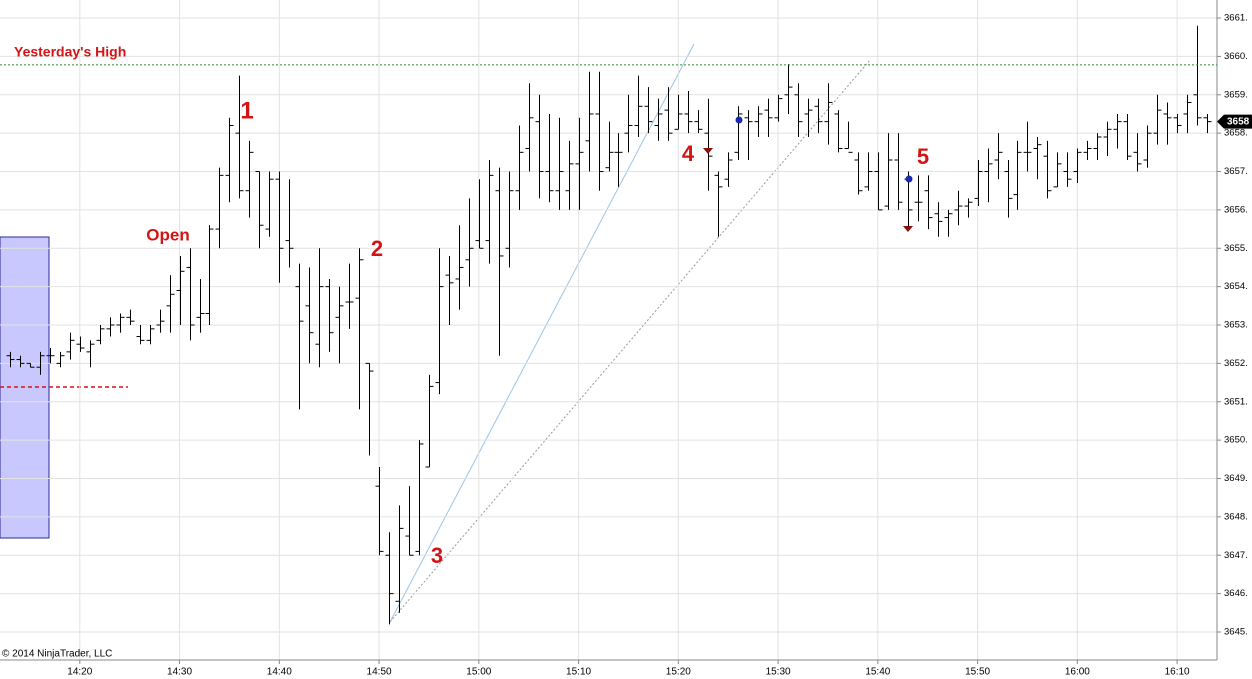  Describe the element at coordinates (1236, 401) in the screenshot. I see `y-tick-label: 3651.` at that location.